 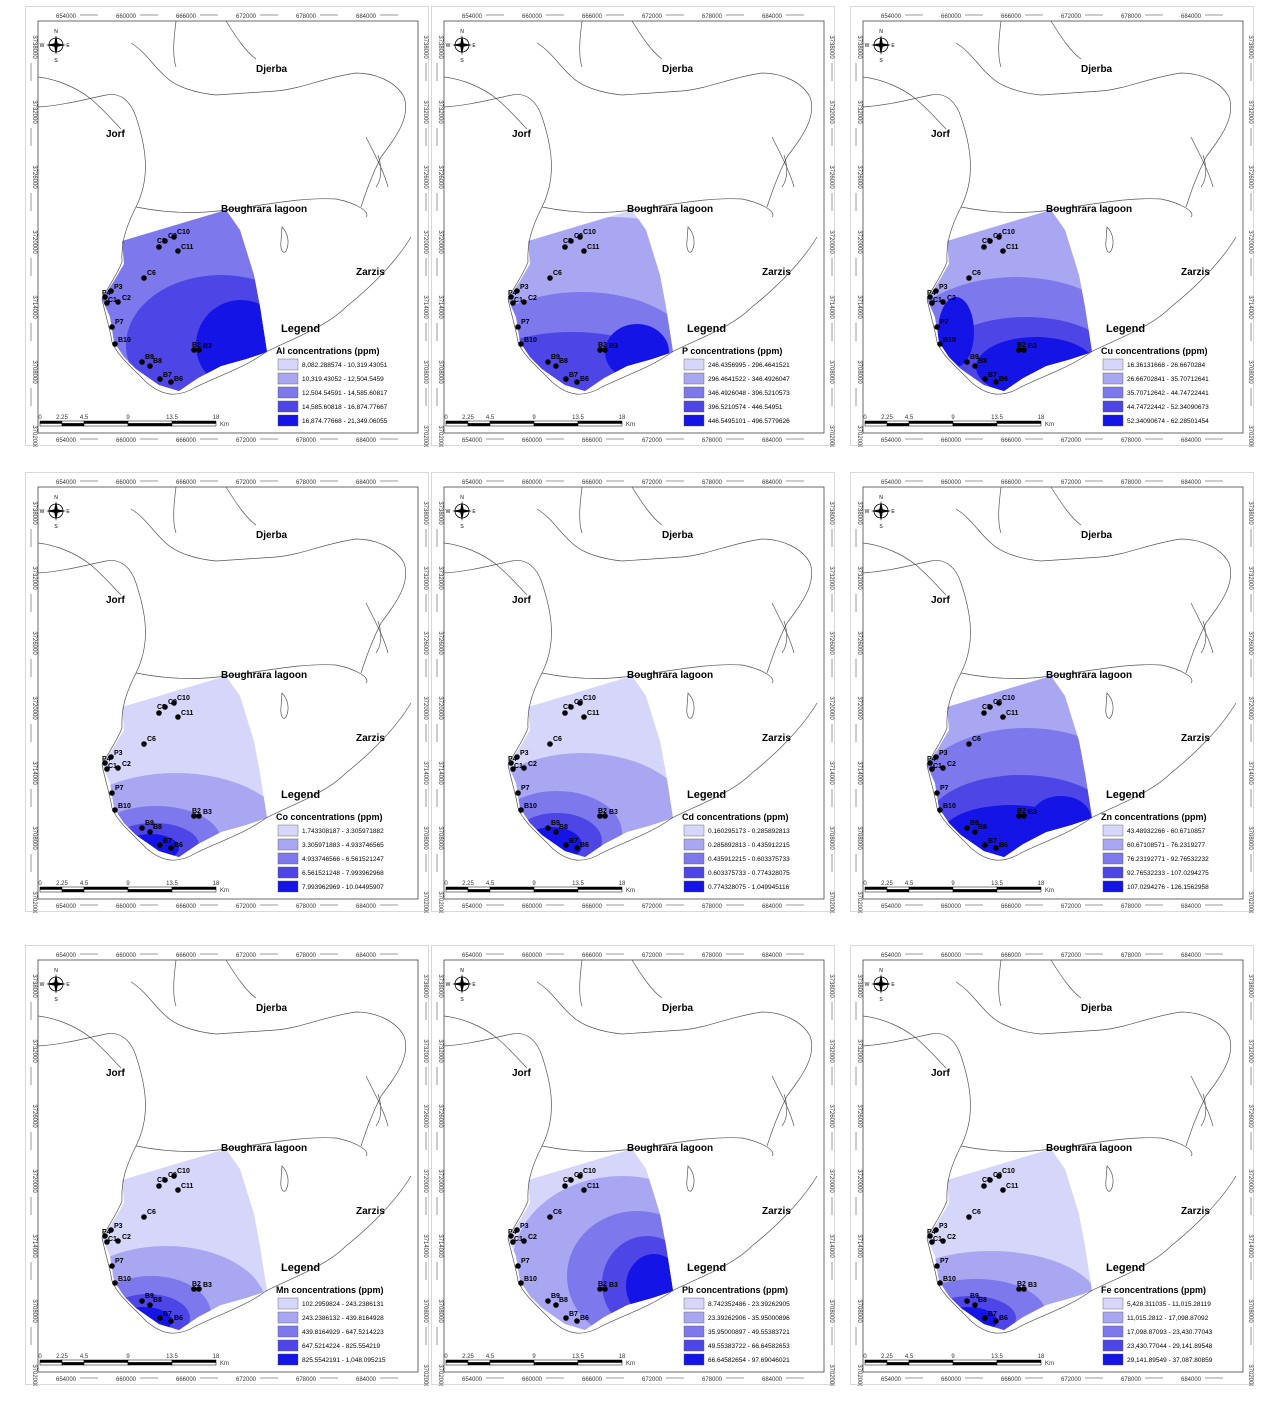 I want to click on x-tick-label-top: 678000, so click(x=1131, y=483).